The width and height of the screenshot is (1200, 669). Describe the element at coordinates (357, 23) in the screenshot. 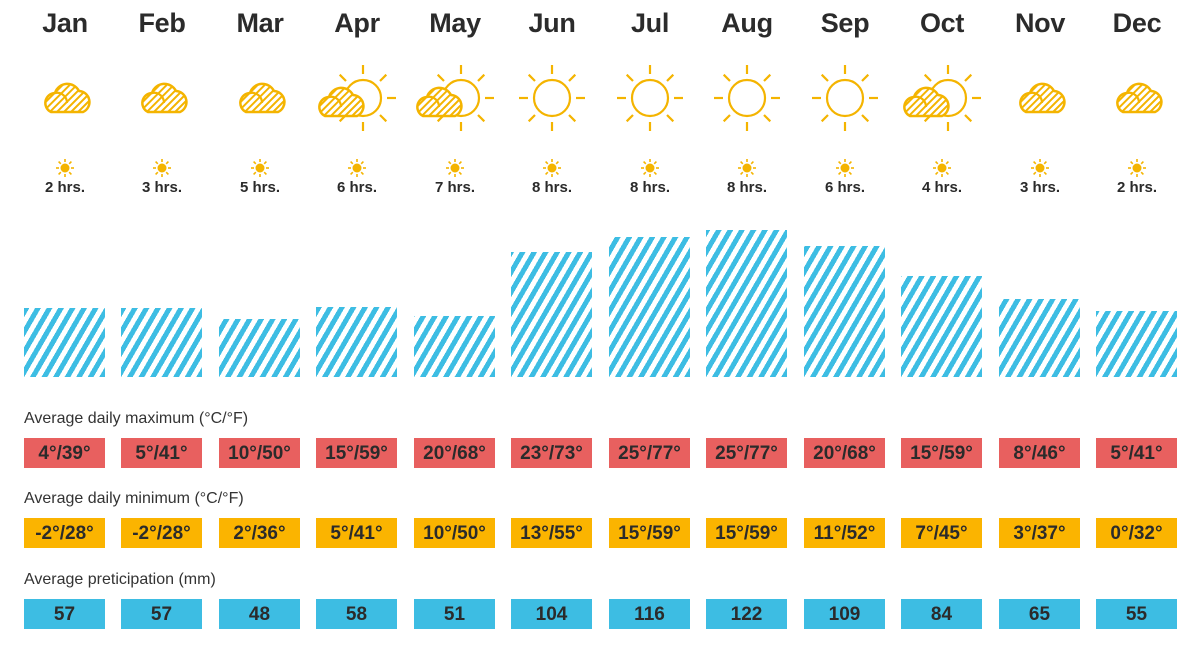

I see `month-label: Apr` at that location.